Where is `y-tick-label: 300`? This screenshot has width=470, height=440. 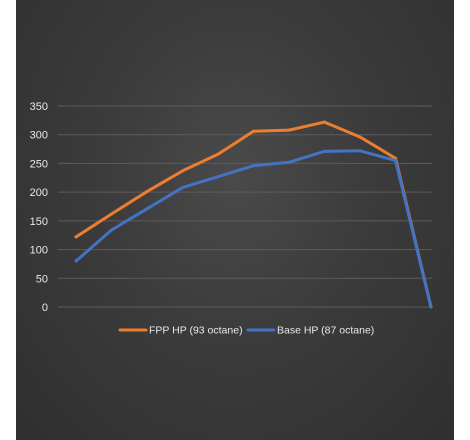 y-tick-label: 300 is located at coordinates (39, 136).